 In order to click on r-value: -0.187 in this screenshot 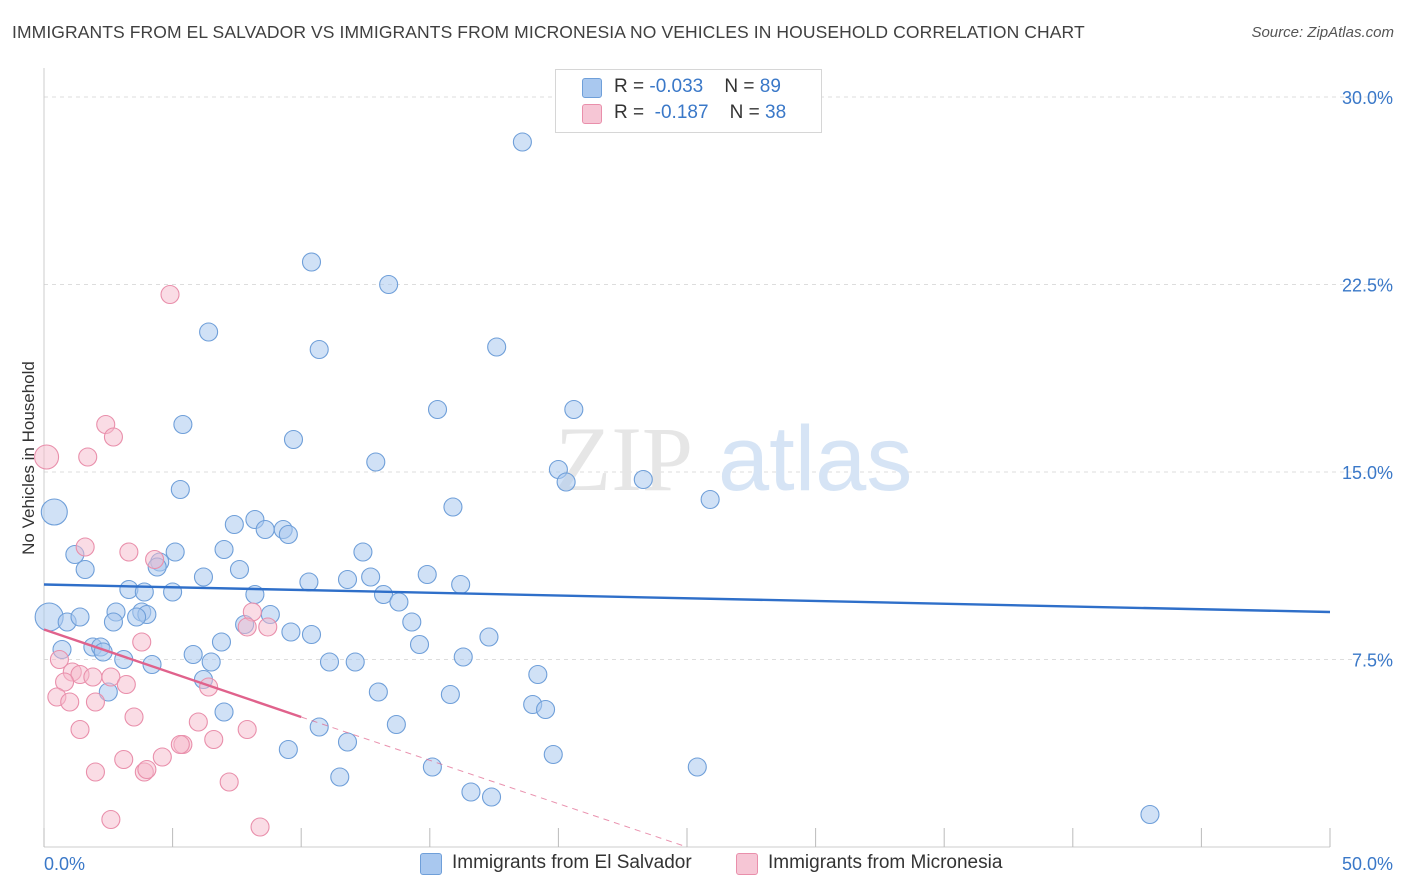, I will do `click(681, 112)`.